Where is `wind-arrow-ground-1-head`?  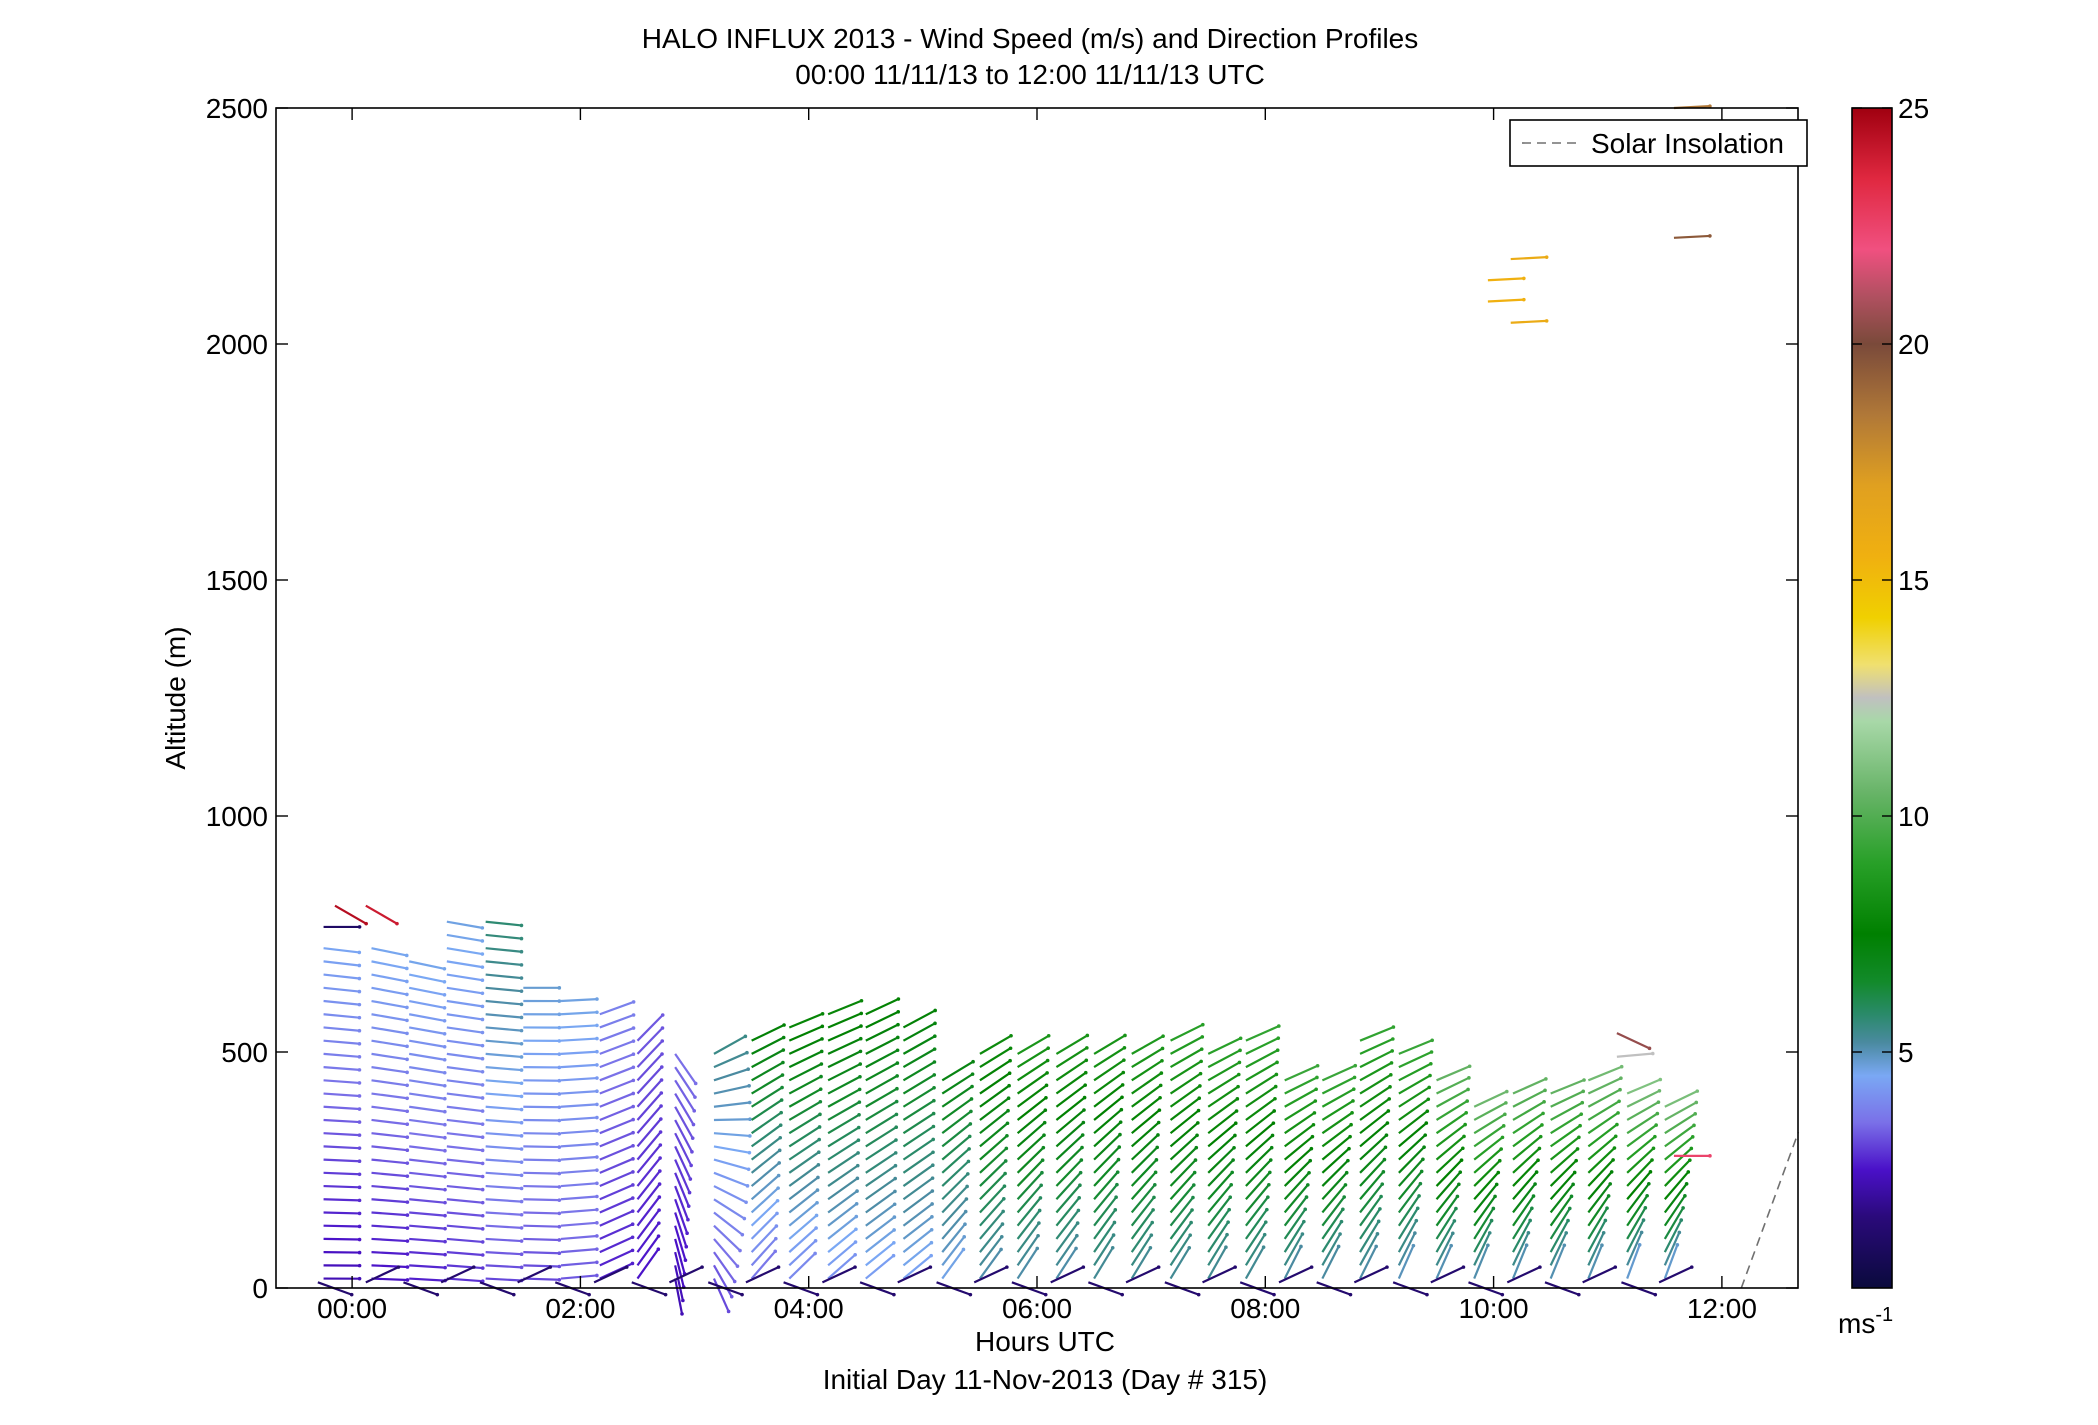 wind-arrow-ground-1-head is located at coordinates (398, 1267).